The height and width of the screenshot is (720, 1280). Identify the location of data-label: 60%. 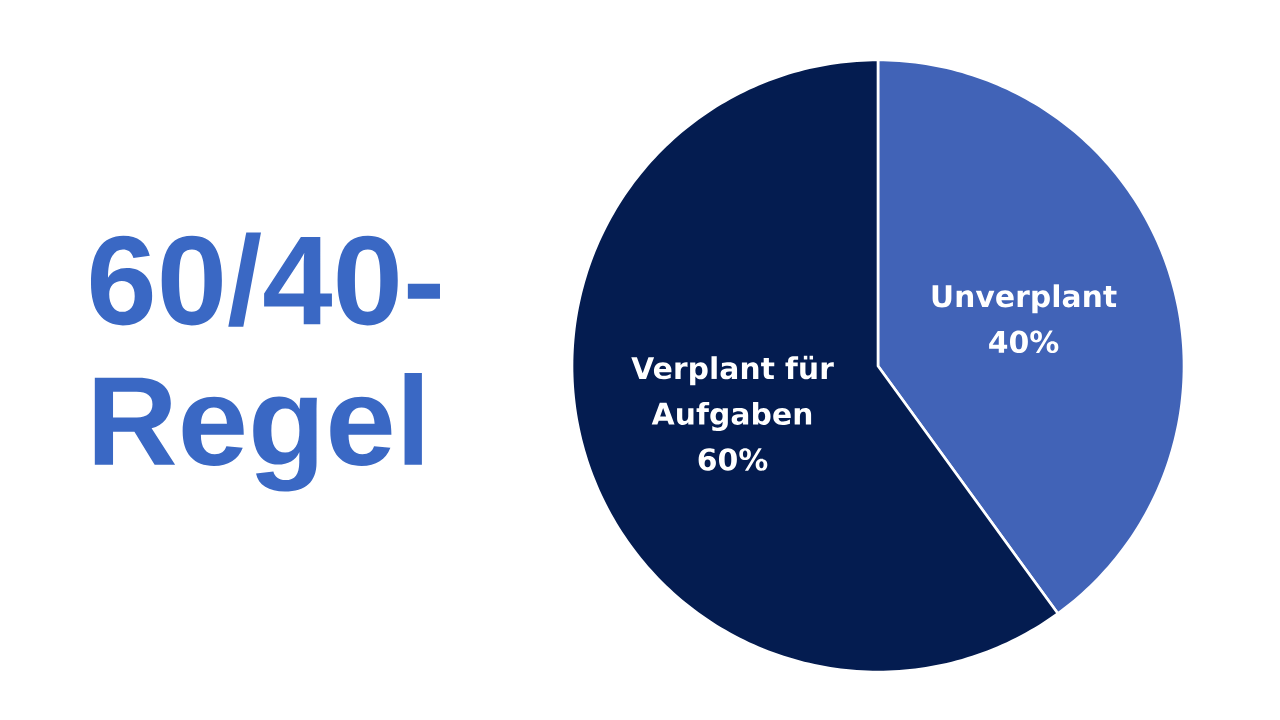
(733, 459).